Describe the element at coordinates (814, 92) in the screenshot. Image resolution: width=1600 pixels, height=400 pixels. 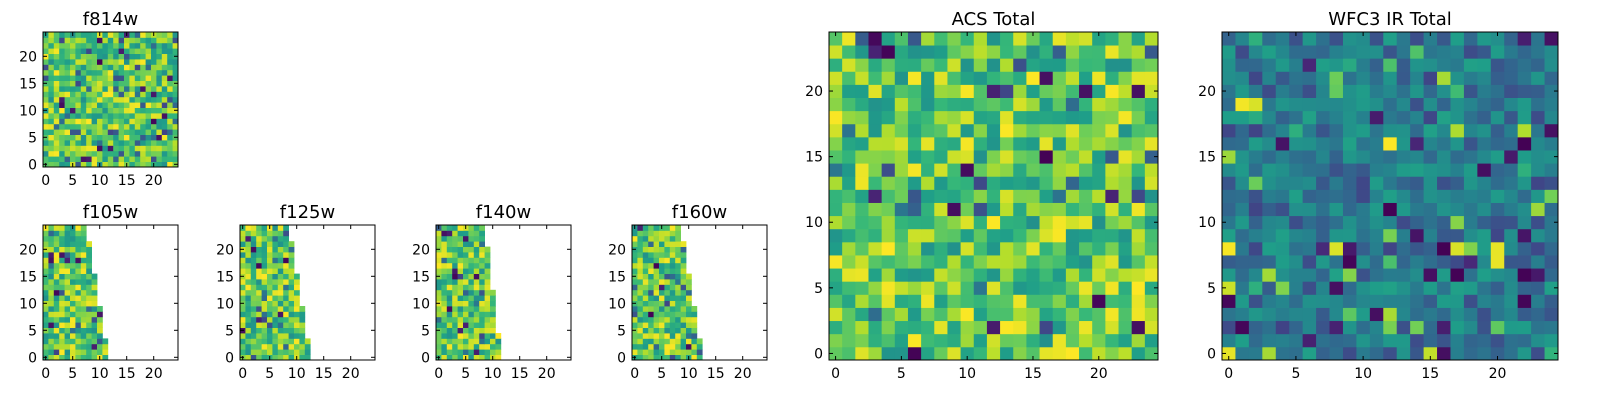
I see `y-tick-label: 20` at that location.